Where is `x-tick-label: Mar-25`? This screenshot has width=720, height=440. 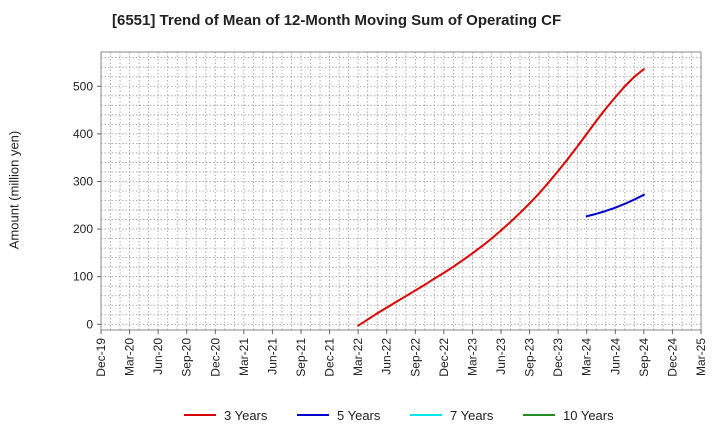 x-tick-label: Mar-25 is located at coordinates (701, 357).